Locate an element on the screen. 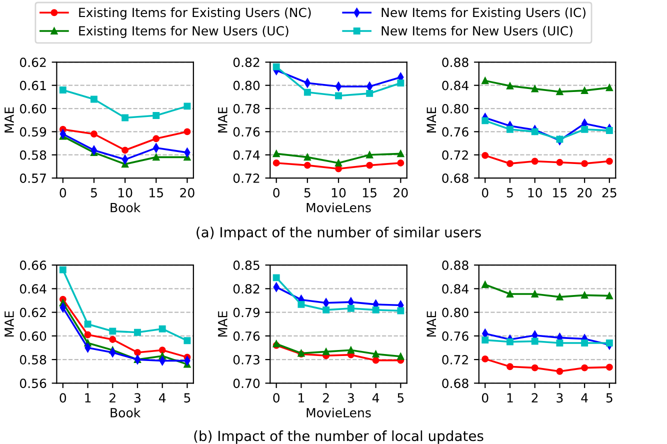 This screenshot has height=444, width=667. y-tick-label: 0.57 is located at coordinates (33, 178).